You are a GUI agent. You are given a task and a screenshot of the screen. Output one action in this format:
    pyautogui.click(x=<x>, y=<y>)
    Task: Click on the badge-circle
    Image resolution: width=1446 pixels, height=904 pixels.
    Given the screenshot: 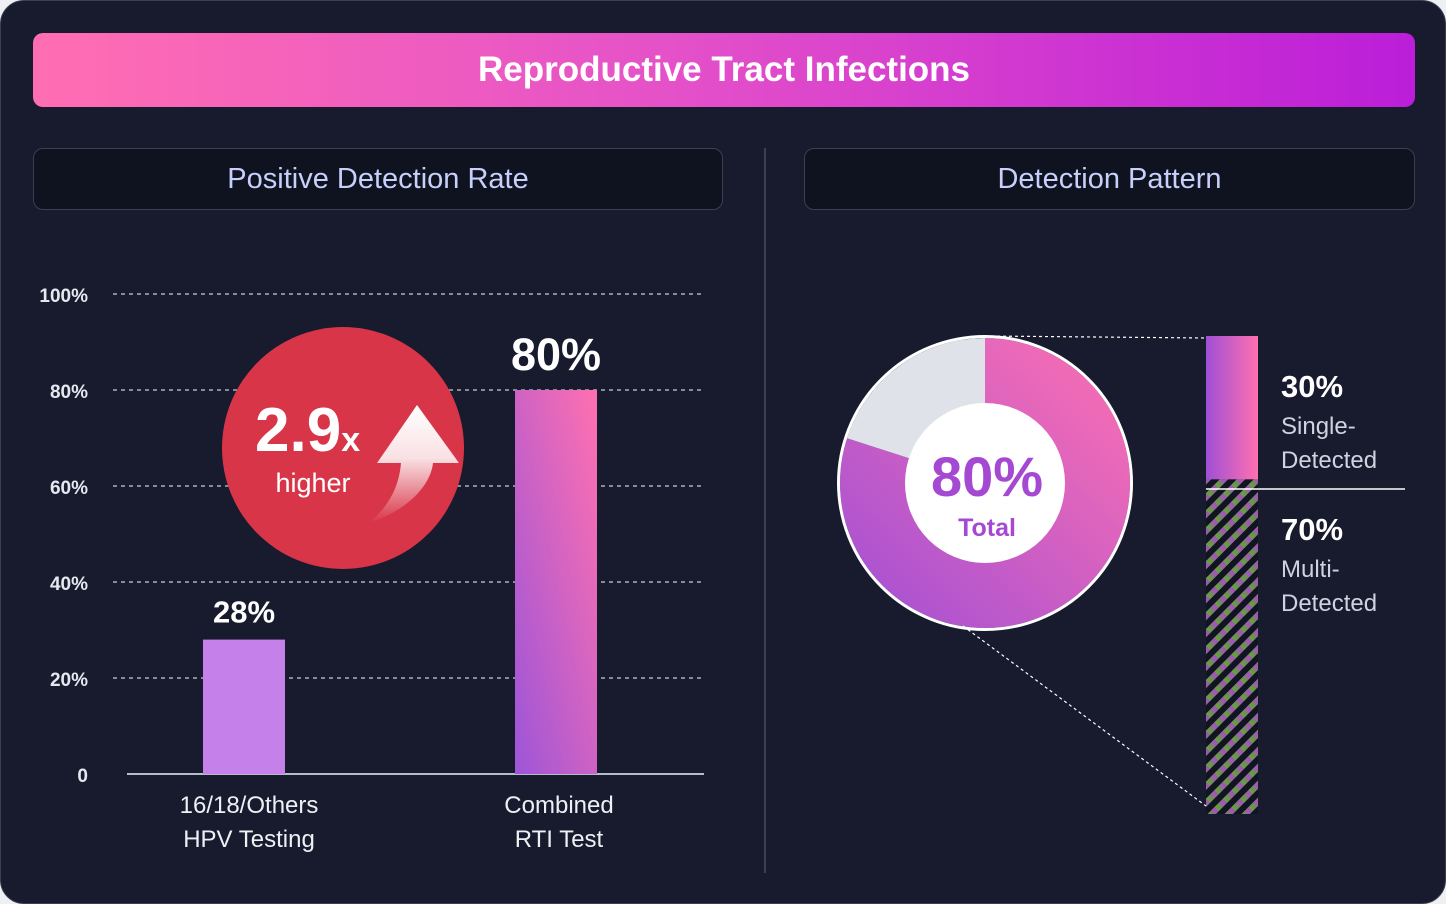 What is the action you would take?
    pyautogui.click(x=343, y=448)
    